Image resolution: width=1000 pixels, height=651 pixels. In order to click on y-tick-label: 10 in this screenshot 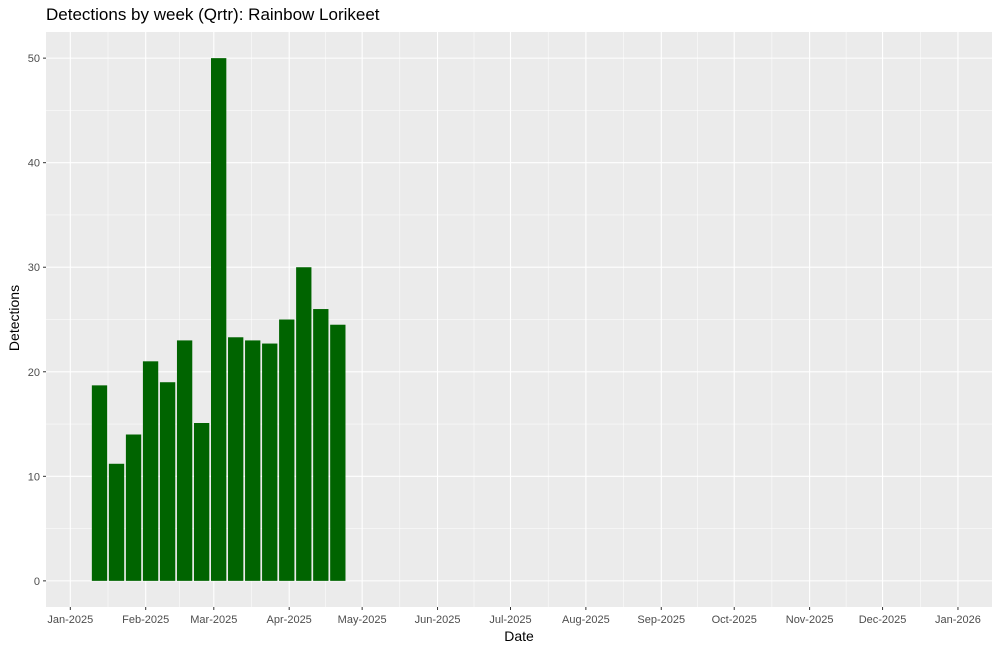, I will do `click(34, 477)`.